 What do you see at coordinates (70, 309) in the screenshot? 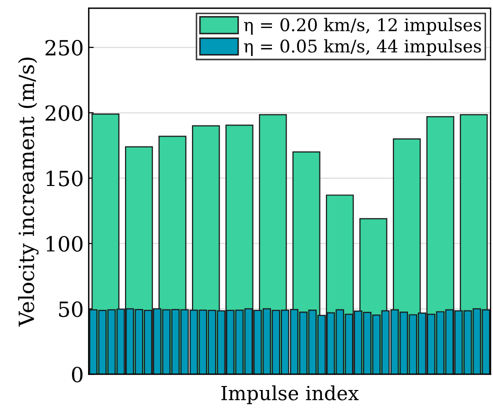
I see `y-tick-label: 50` at bounding box center [70, 309].